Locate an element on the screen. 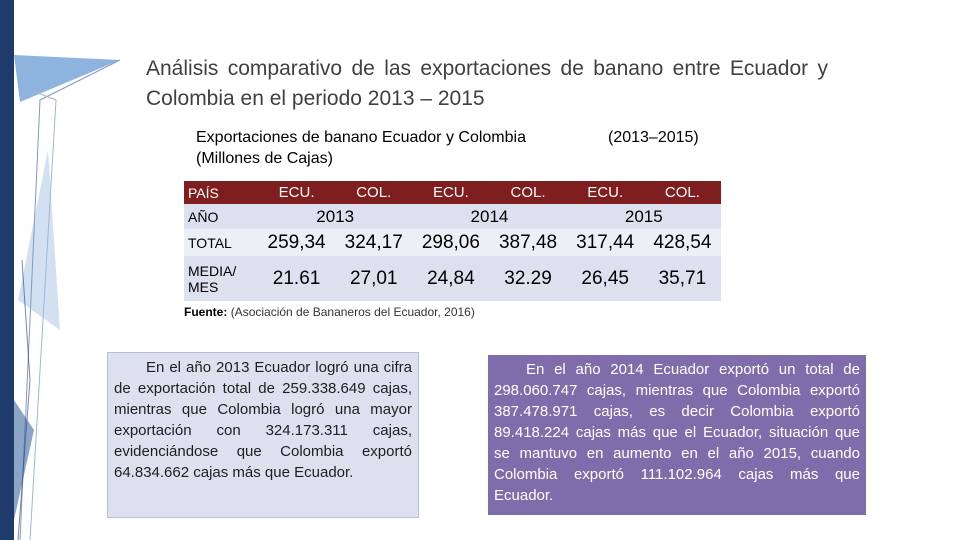 This screenshot has height=540, width=960. header-ecu-2014: ECU. is located at coordinates (451, 192).